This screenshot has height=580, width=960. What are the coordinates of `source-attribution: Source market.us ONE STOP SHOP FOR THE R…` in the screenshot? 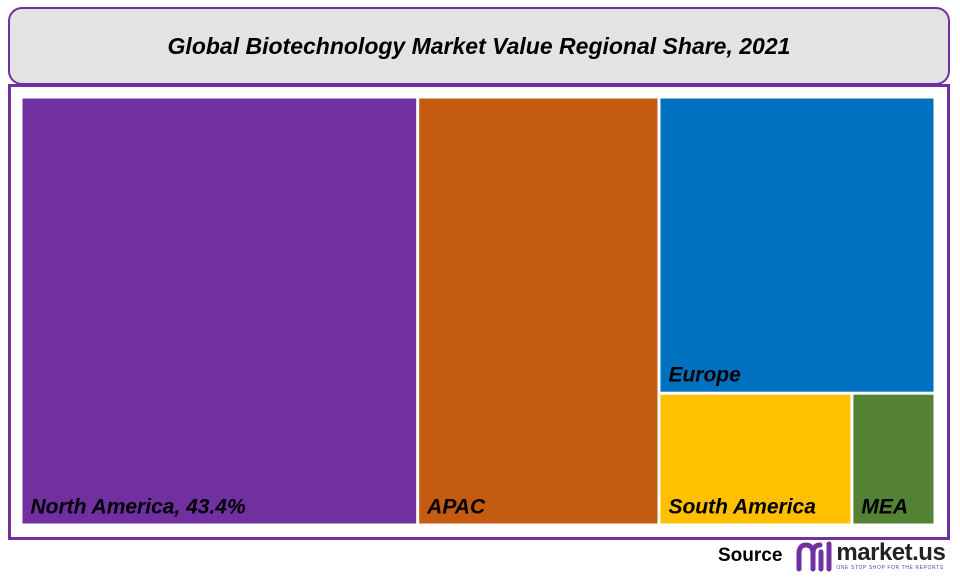 It's located at (834, 556).